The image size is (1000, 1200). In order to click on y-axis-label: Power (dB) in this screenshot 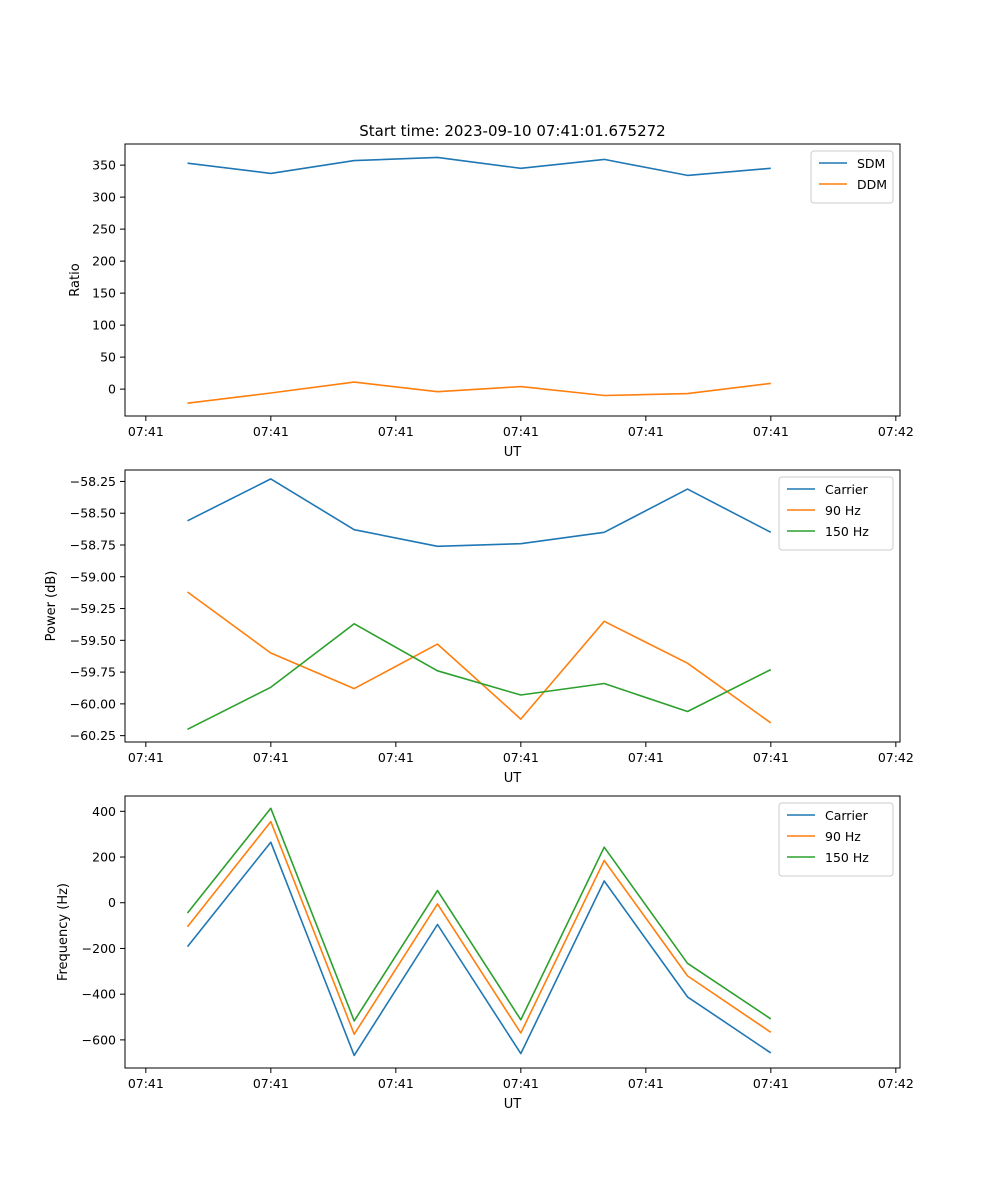, I will do `click(51, 606)`.